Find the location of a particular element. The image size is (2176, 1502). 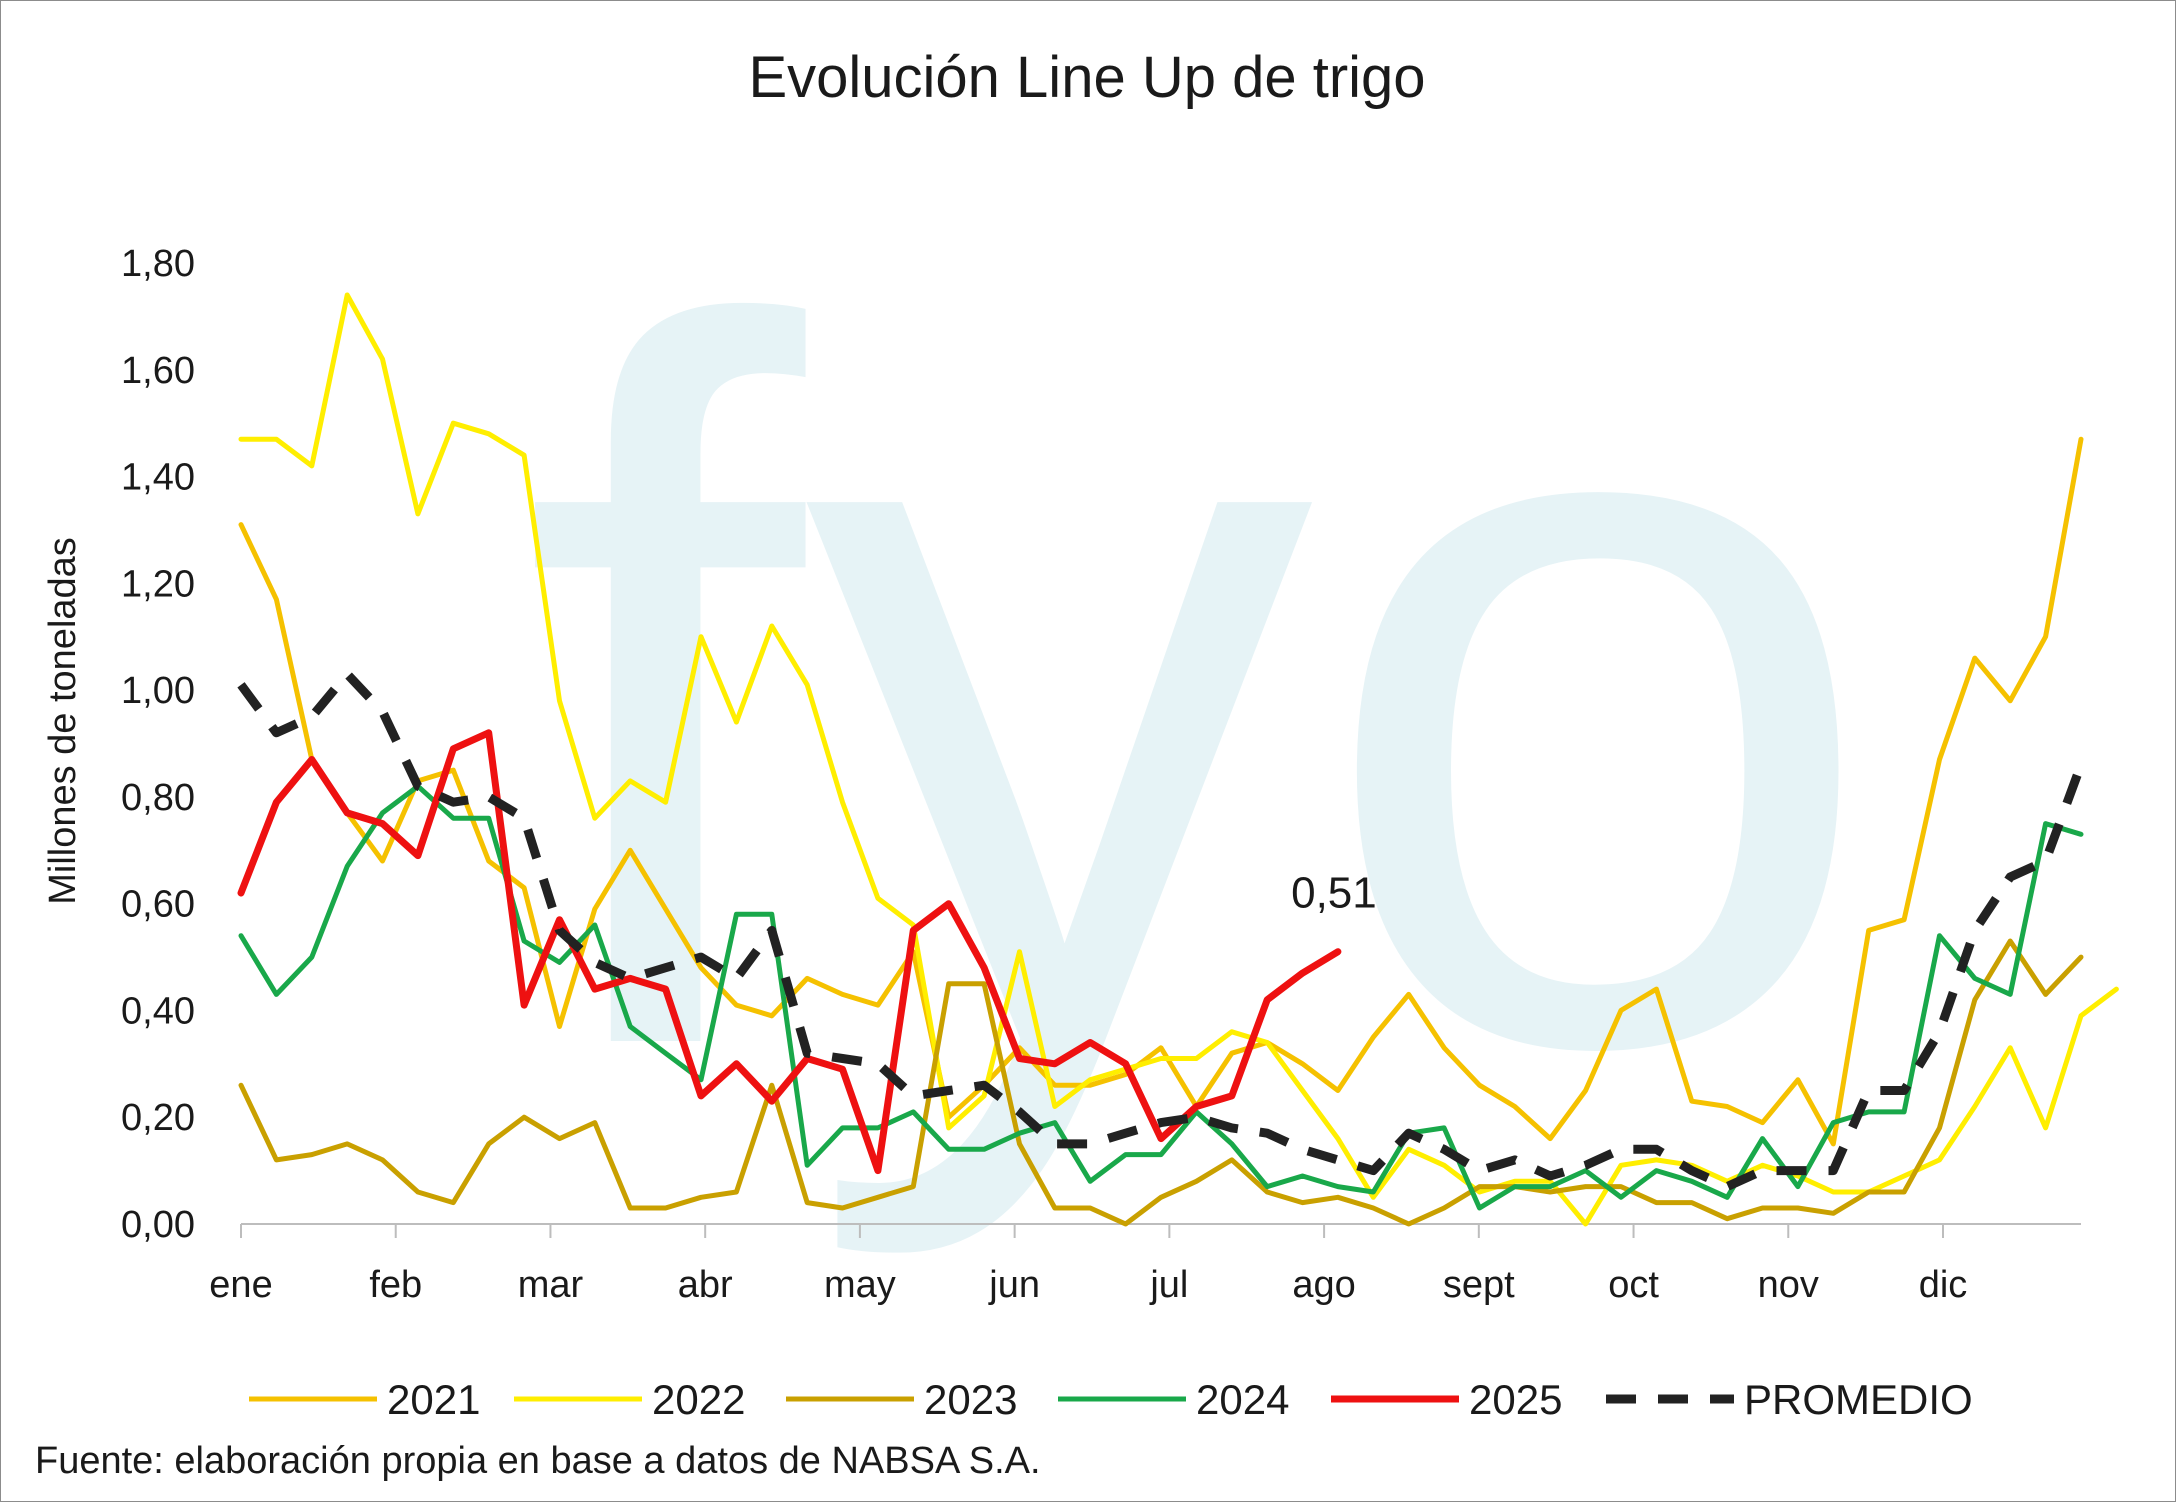

y-tick-label: 0,80 is located at coordinates (158, 798).